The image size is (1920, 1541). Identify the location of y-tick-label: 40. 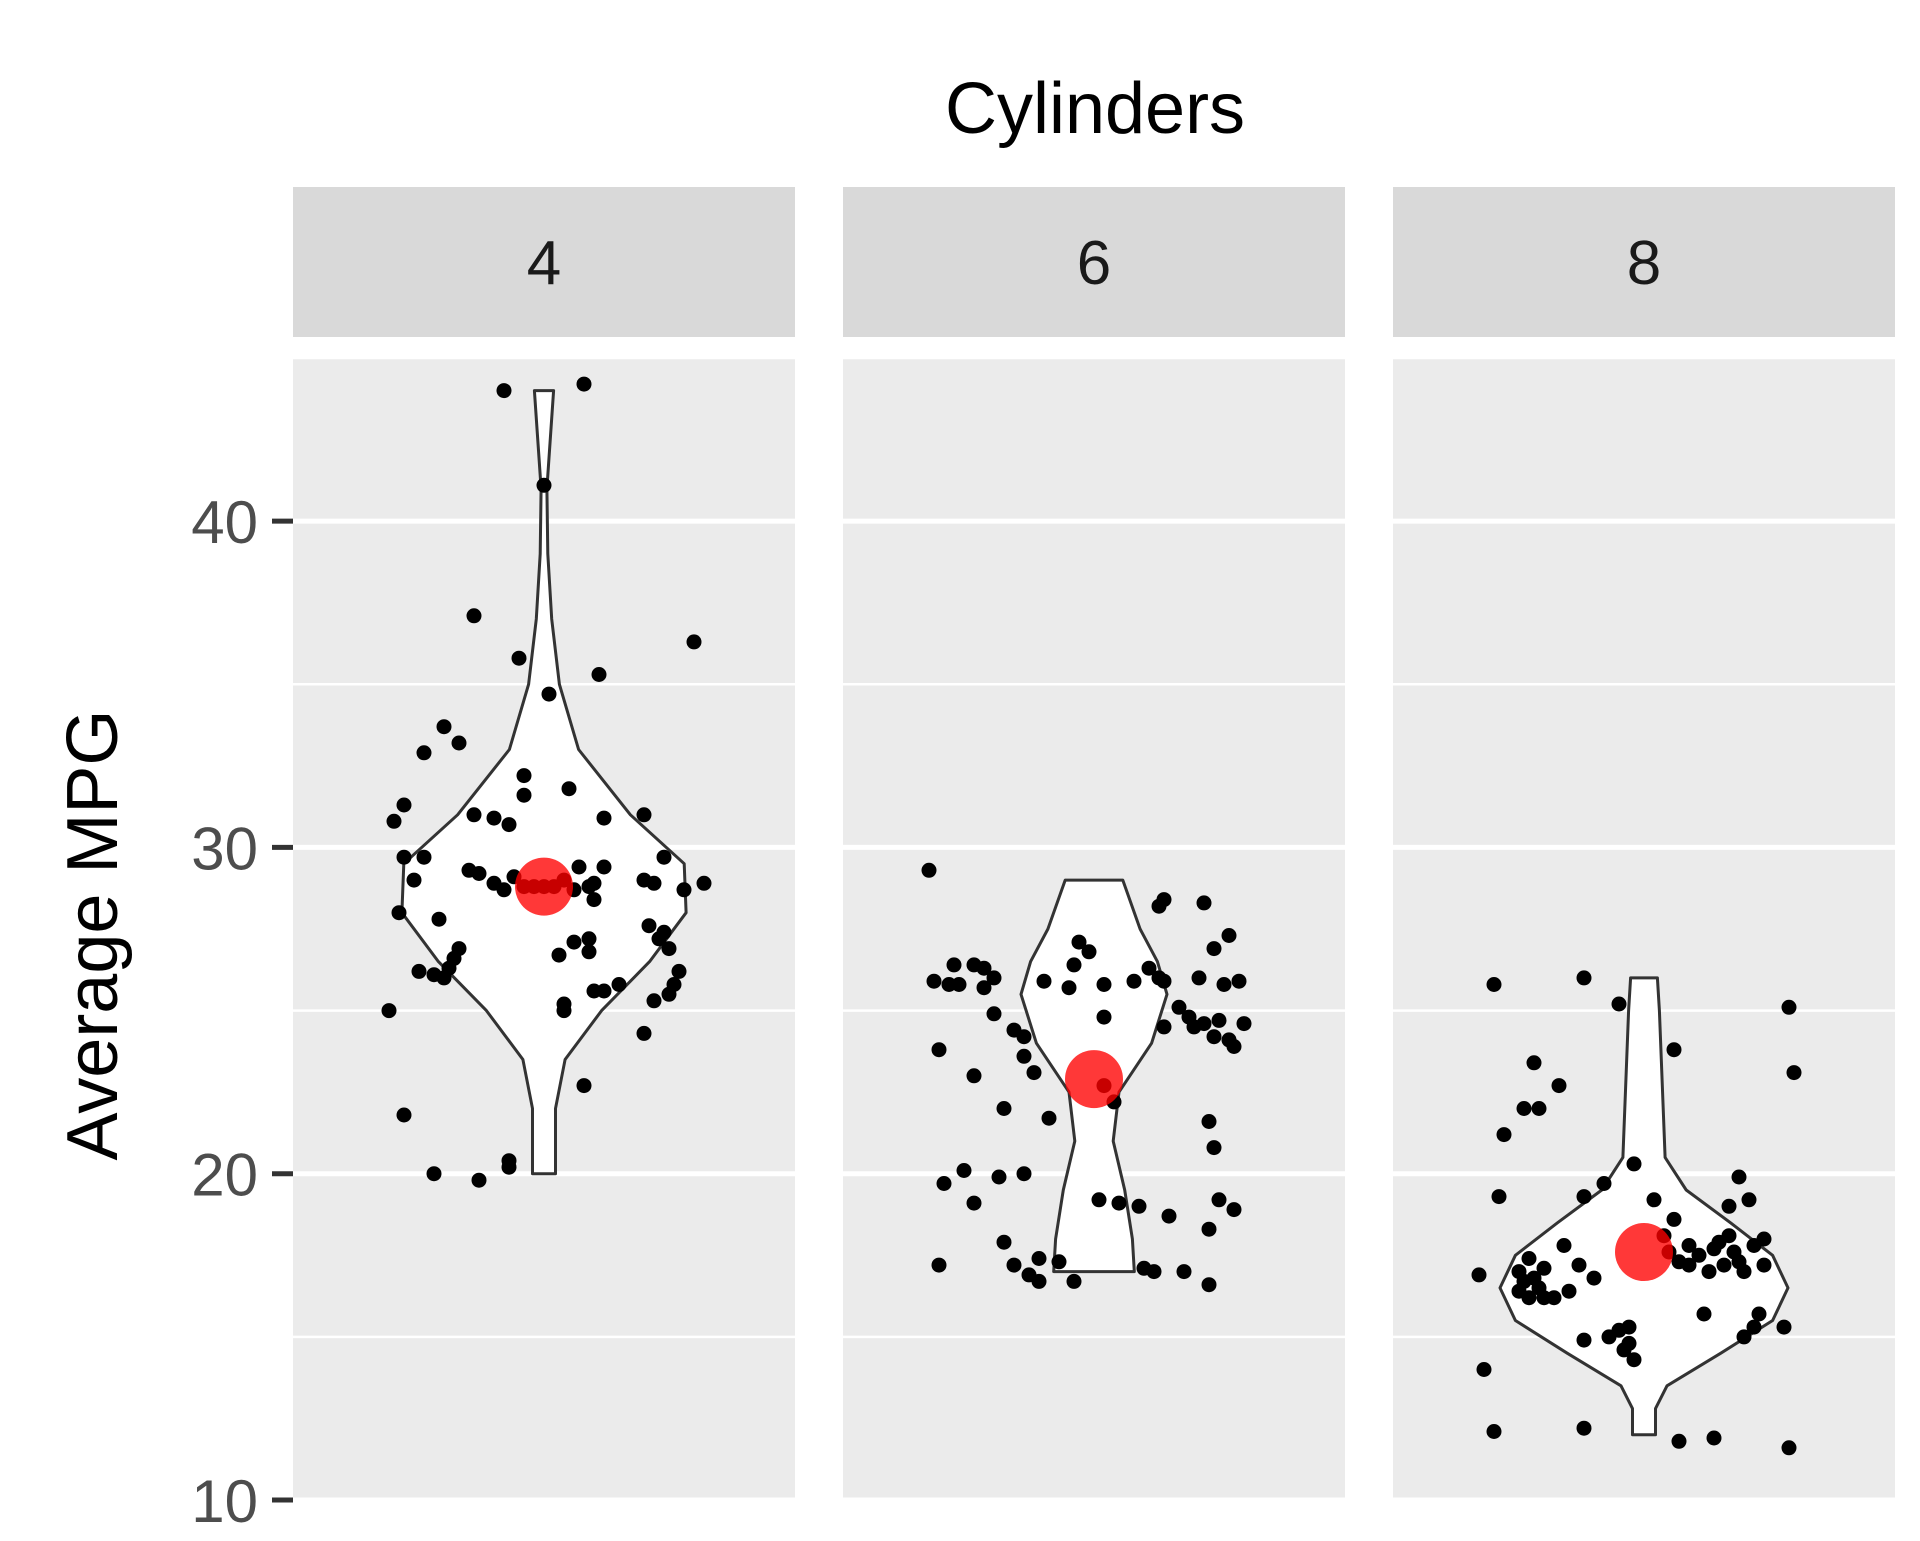
(224, 522).